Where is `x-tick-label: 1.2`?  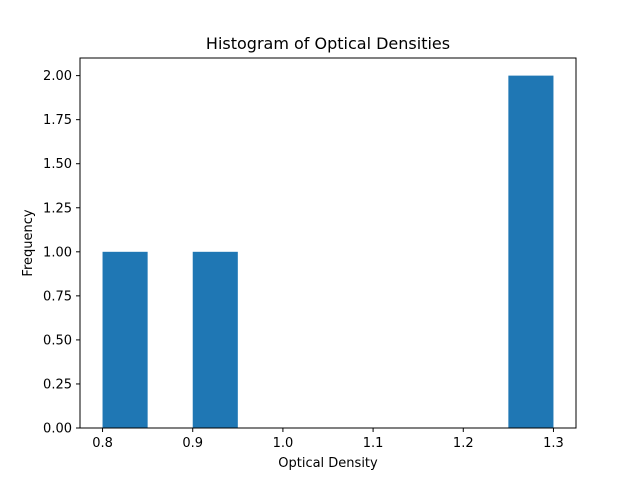 x-tick-label: 1.2 is located at coordinates (463, 443).